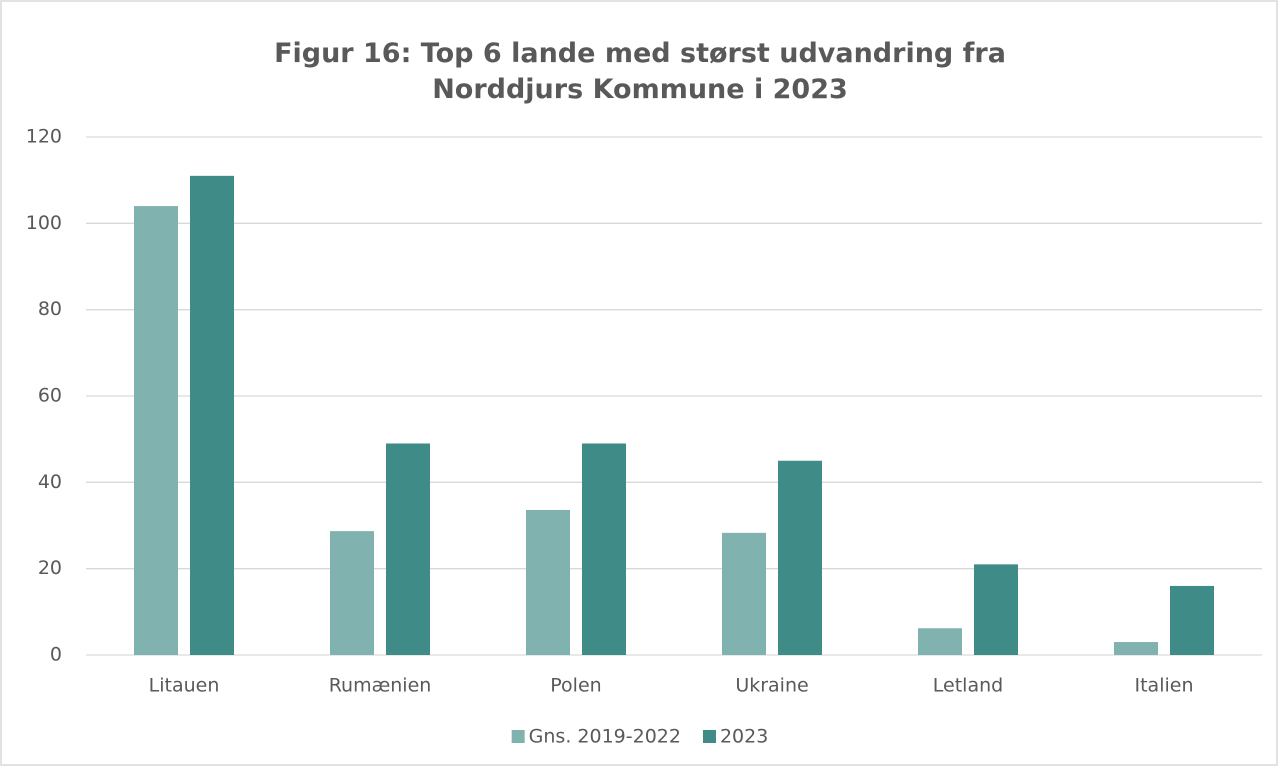 The image size is (1279, 767). What do you see at coordinates (744, 737) in the screenshot?
I see `legend-label: 2023` at bounding box center [744, 737].